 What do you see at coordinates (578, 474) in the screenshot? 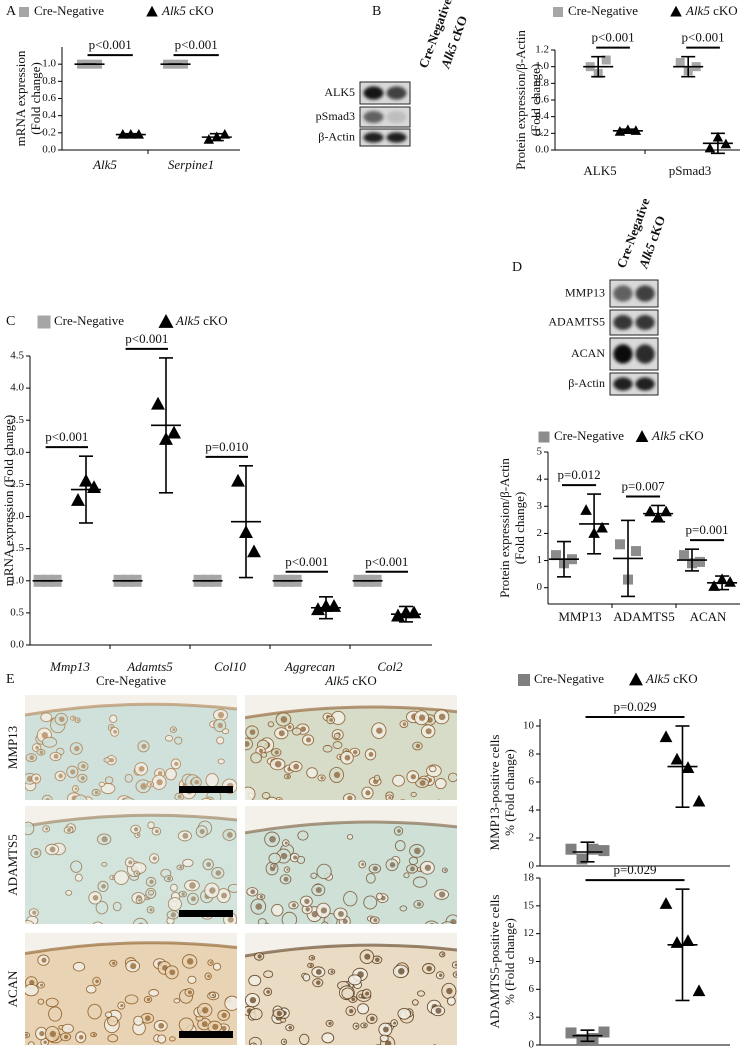
I see `significance-label: p=0.012` at bounding box center [578, 474].